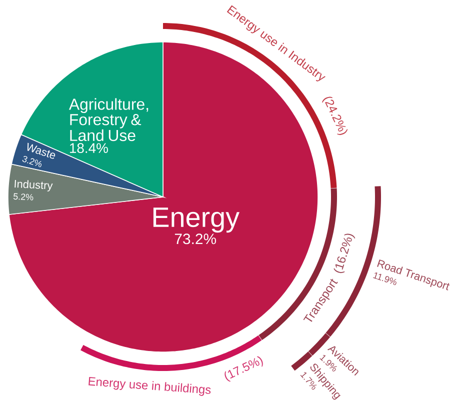 The image size is (456, 402). I want to click on data-label: 18.4%, so click(89, 148).